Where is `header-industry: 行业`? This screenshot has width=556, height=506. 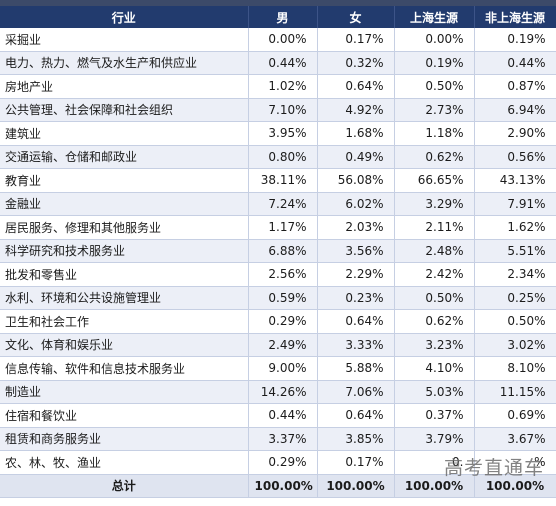 header-industry: 行业 is located at coordinates (124, 17).